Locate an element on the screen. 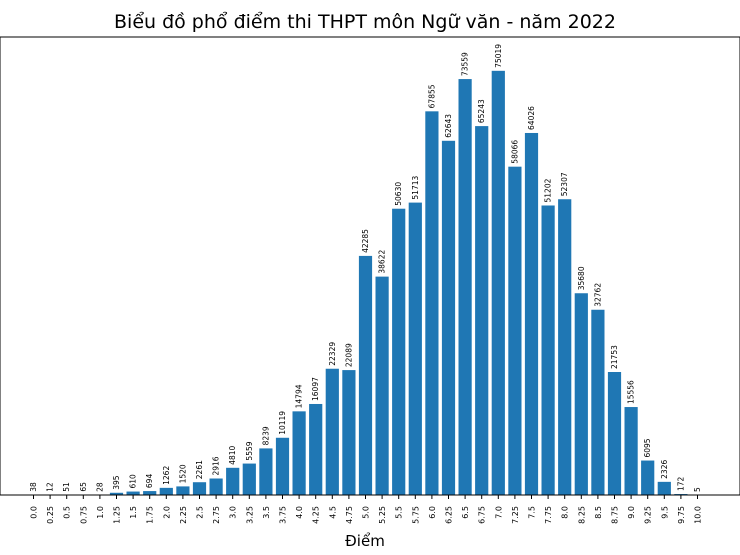 This screenshot has width=740, height=555. bar-4.5 is located at coordinates (332, 431).